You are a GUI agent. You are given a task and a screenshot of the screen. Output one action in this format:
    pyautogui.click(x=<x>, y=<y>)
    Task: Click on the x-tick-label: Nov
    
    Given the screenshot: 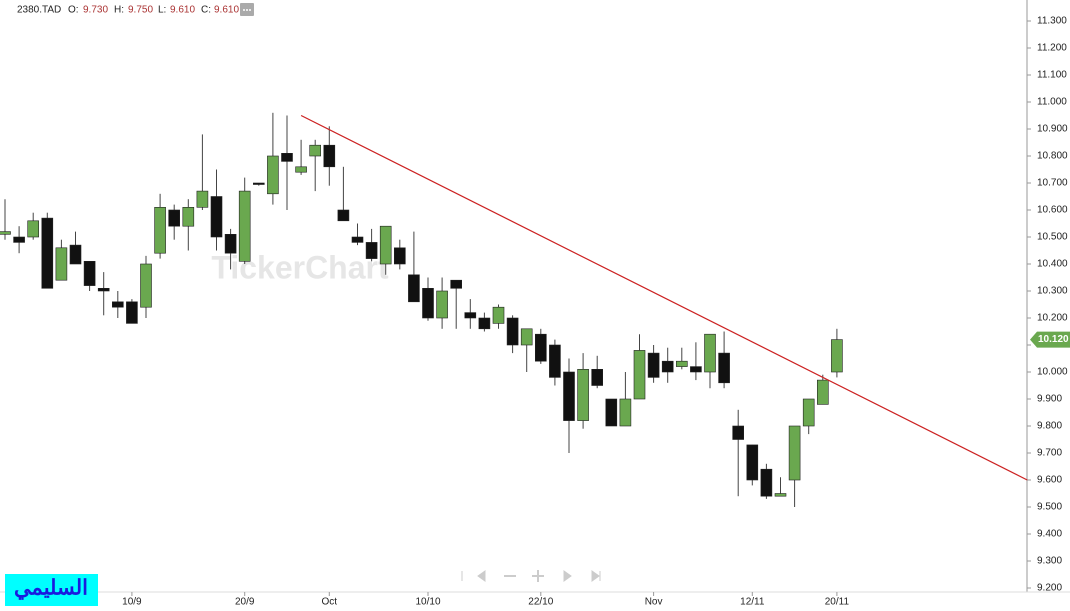 What is the action you would take?
    pyautogui.click(x=654, y=602)
    